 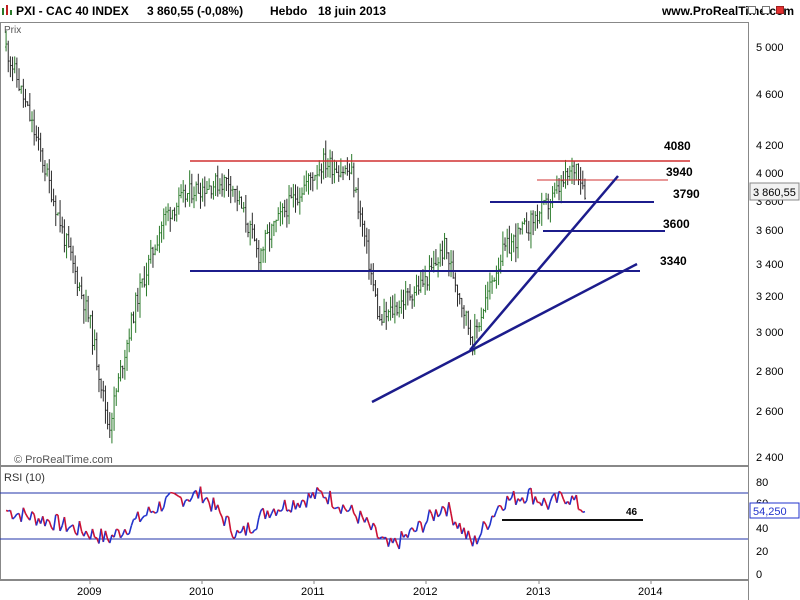 What do you see at coordinates (762, 483) in the screenshot?
I see `rsi-tick: 80` at bounding box center [762, 483].